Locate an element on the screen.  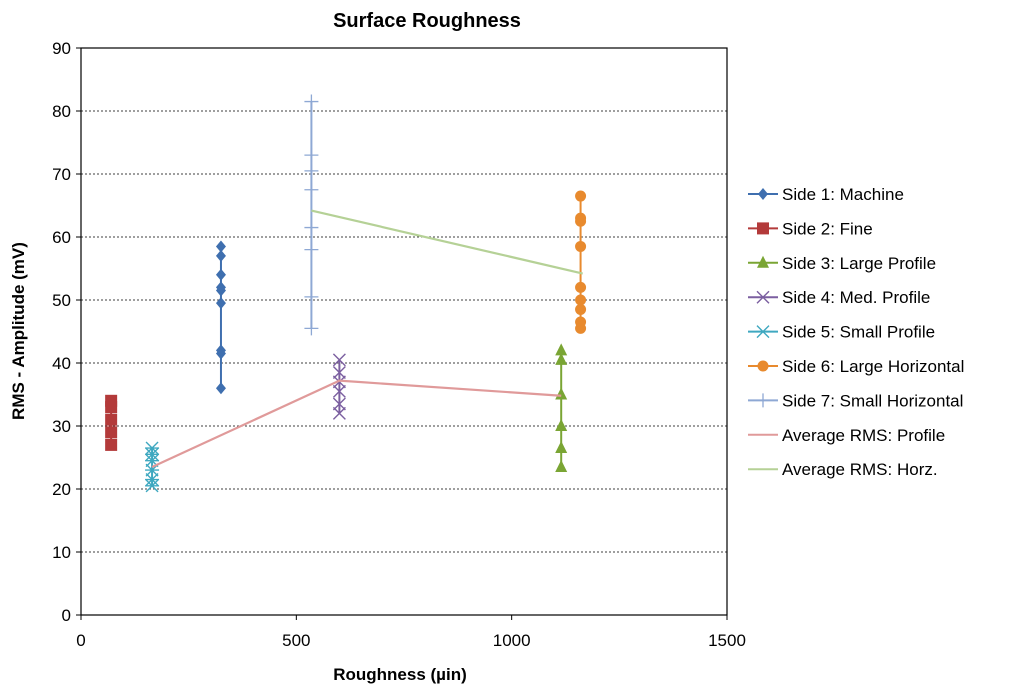
y-axis-ticks: 0 10 20 30 40 50 60 70 80 90 is located at coordinates (66, 332).